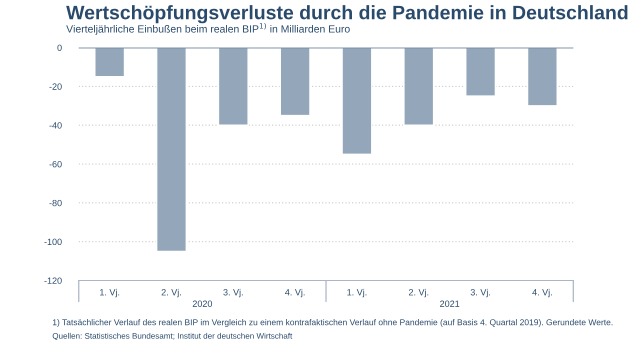  What do you see at coordinates (53, 280) in the screenshot?
I see `y-tick-label: -120` at bounding box center [53, 280].